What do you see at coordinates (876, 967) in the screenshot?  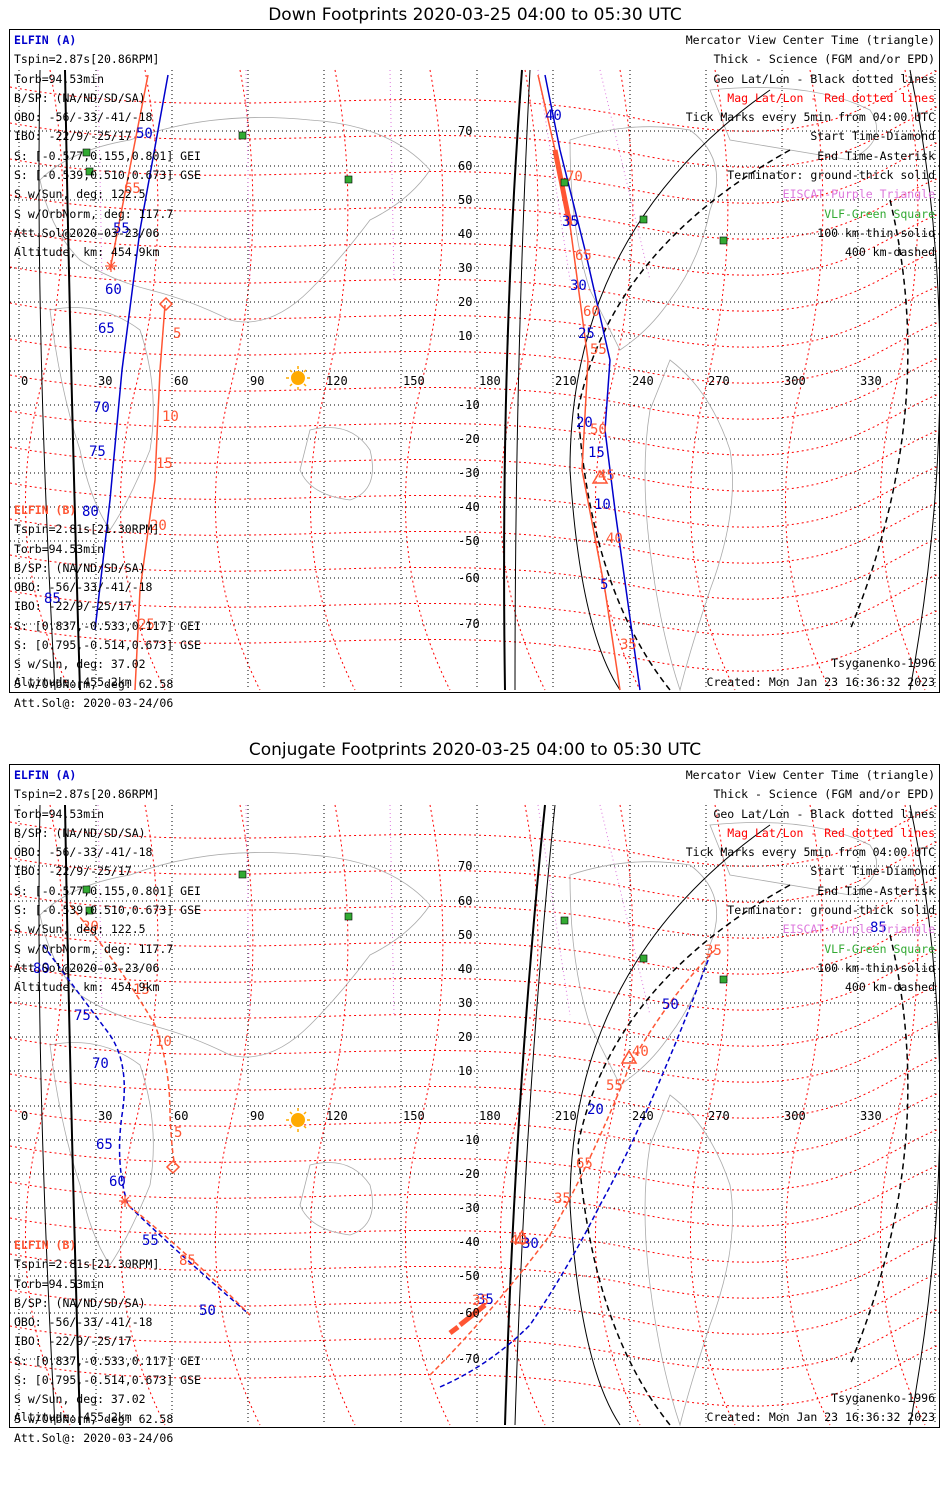 I see `legend-item: 100 km-thin solid` at bounding box center [876, 967].